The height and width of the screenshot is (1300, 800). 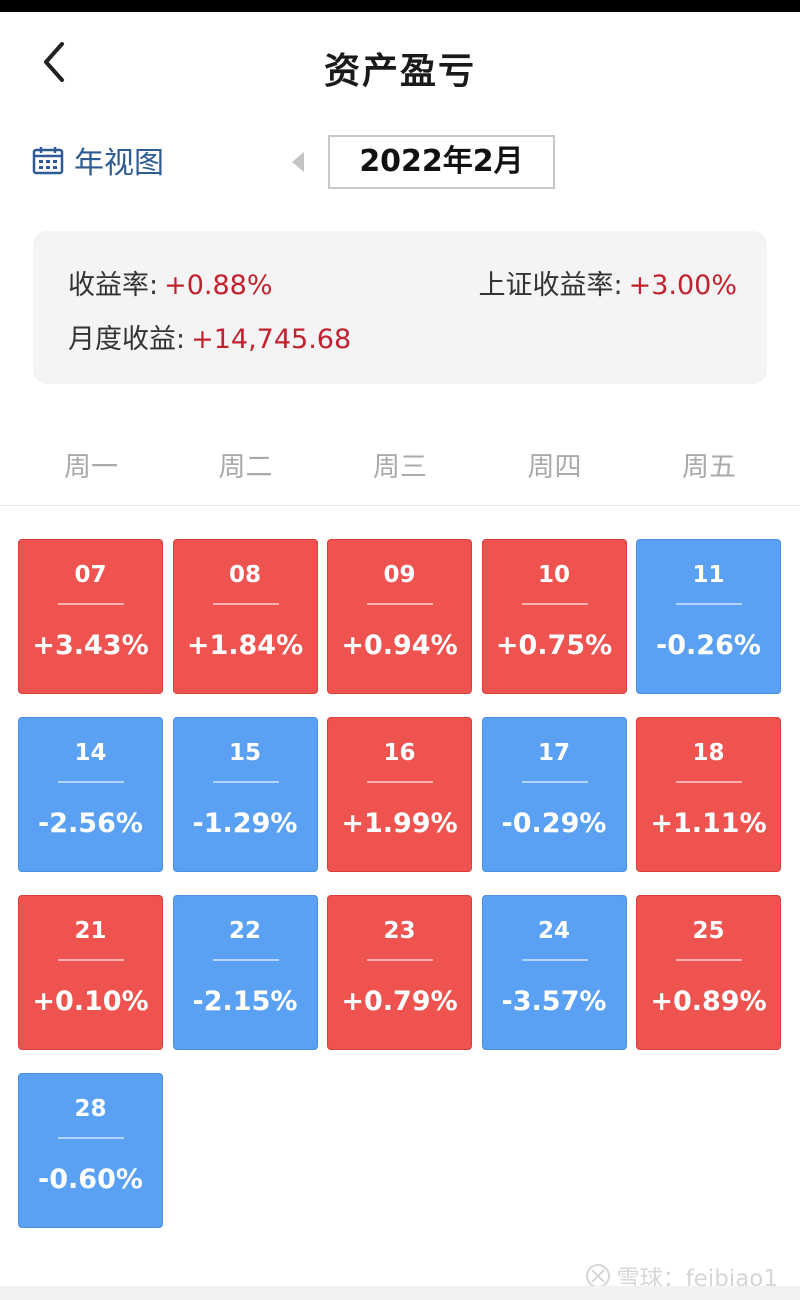 I want to click on page-title: 资产盈亏, so click(x=399, y=71).